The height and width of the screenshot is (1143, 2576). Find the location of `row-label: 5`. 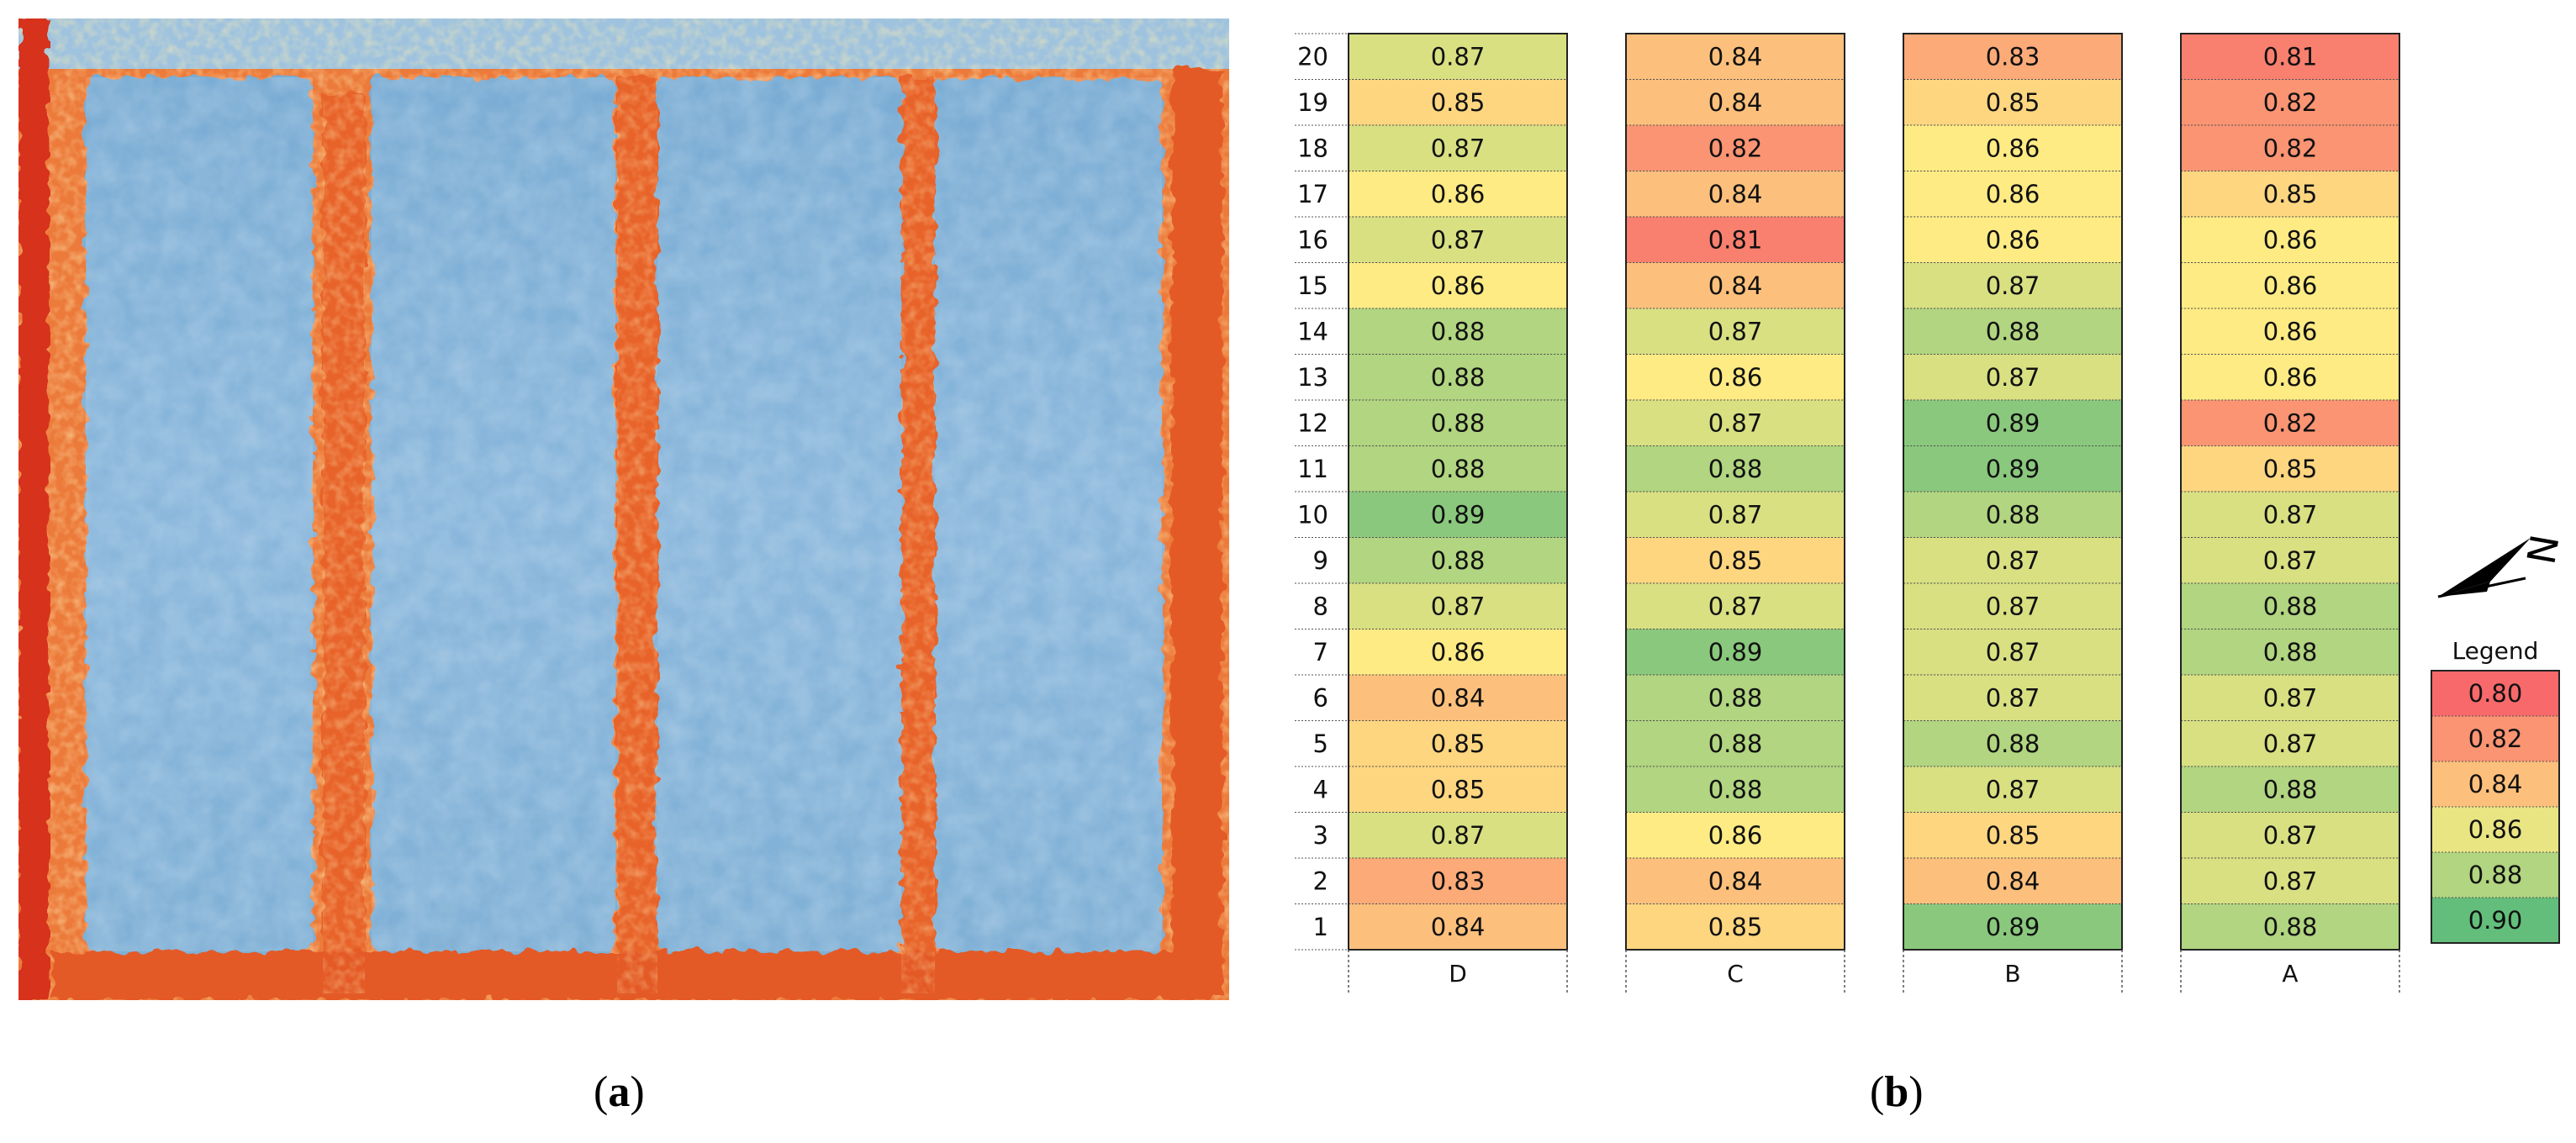

row-label: 5 is located at coordinates (1320, 744).